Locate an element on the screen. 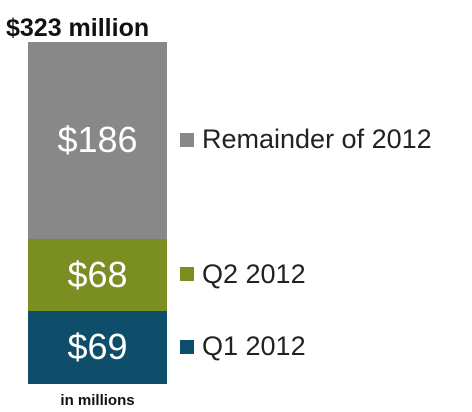 This screenshot has height=412, width=472. chart-title: $323 million is located at coordinates (78, 28).